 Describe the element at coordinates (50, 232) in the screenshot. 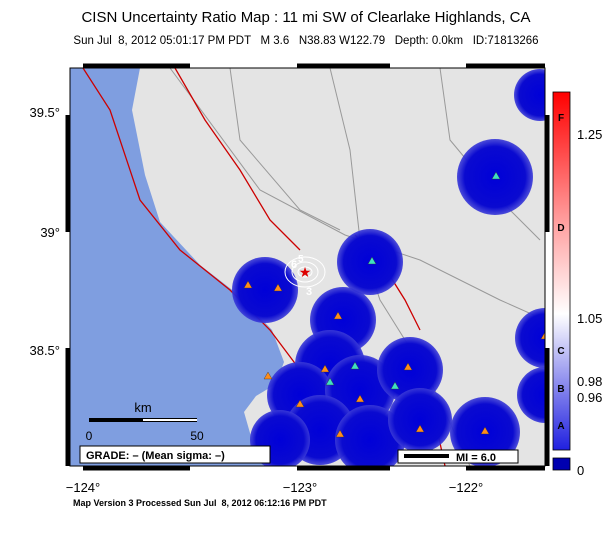

I see `lat-label: 39°` at that location.